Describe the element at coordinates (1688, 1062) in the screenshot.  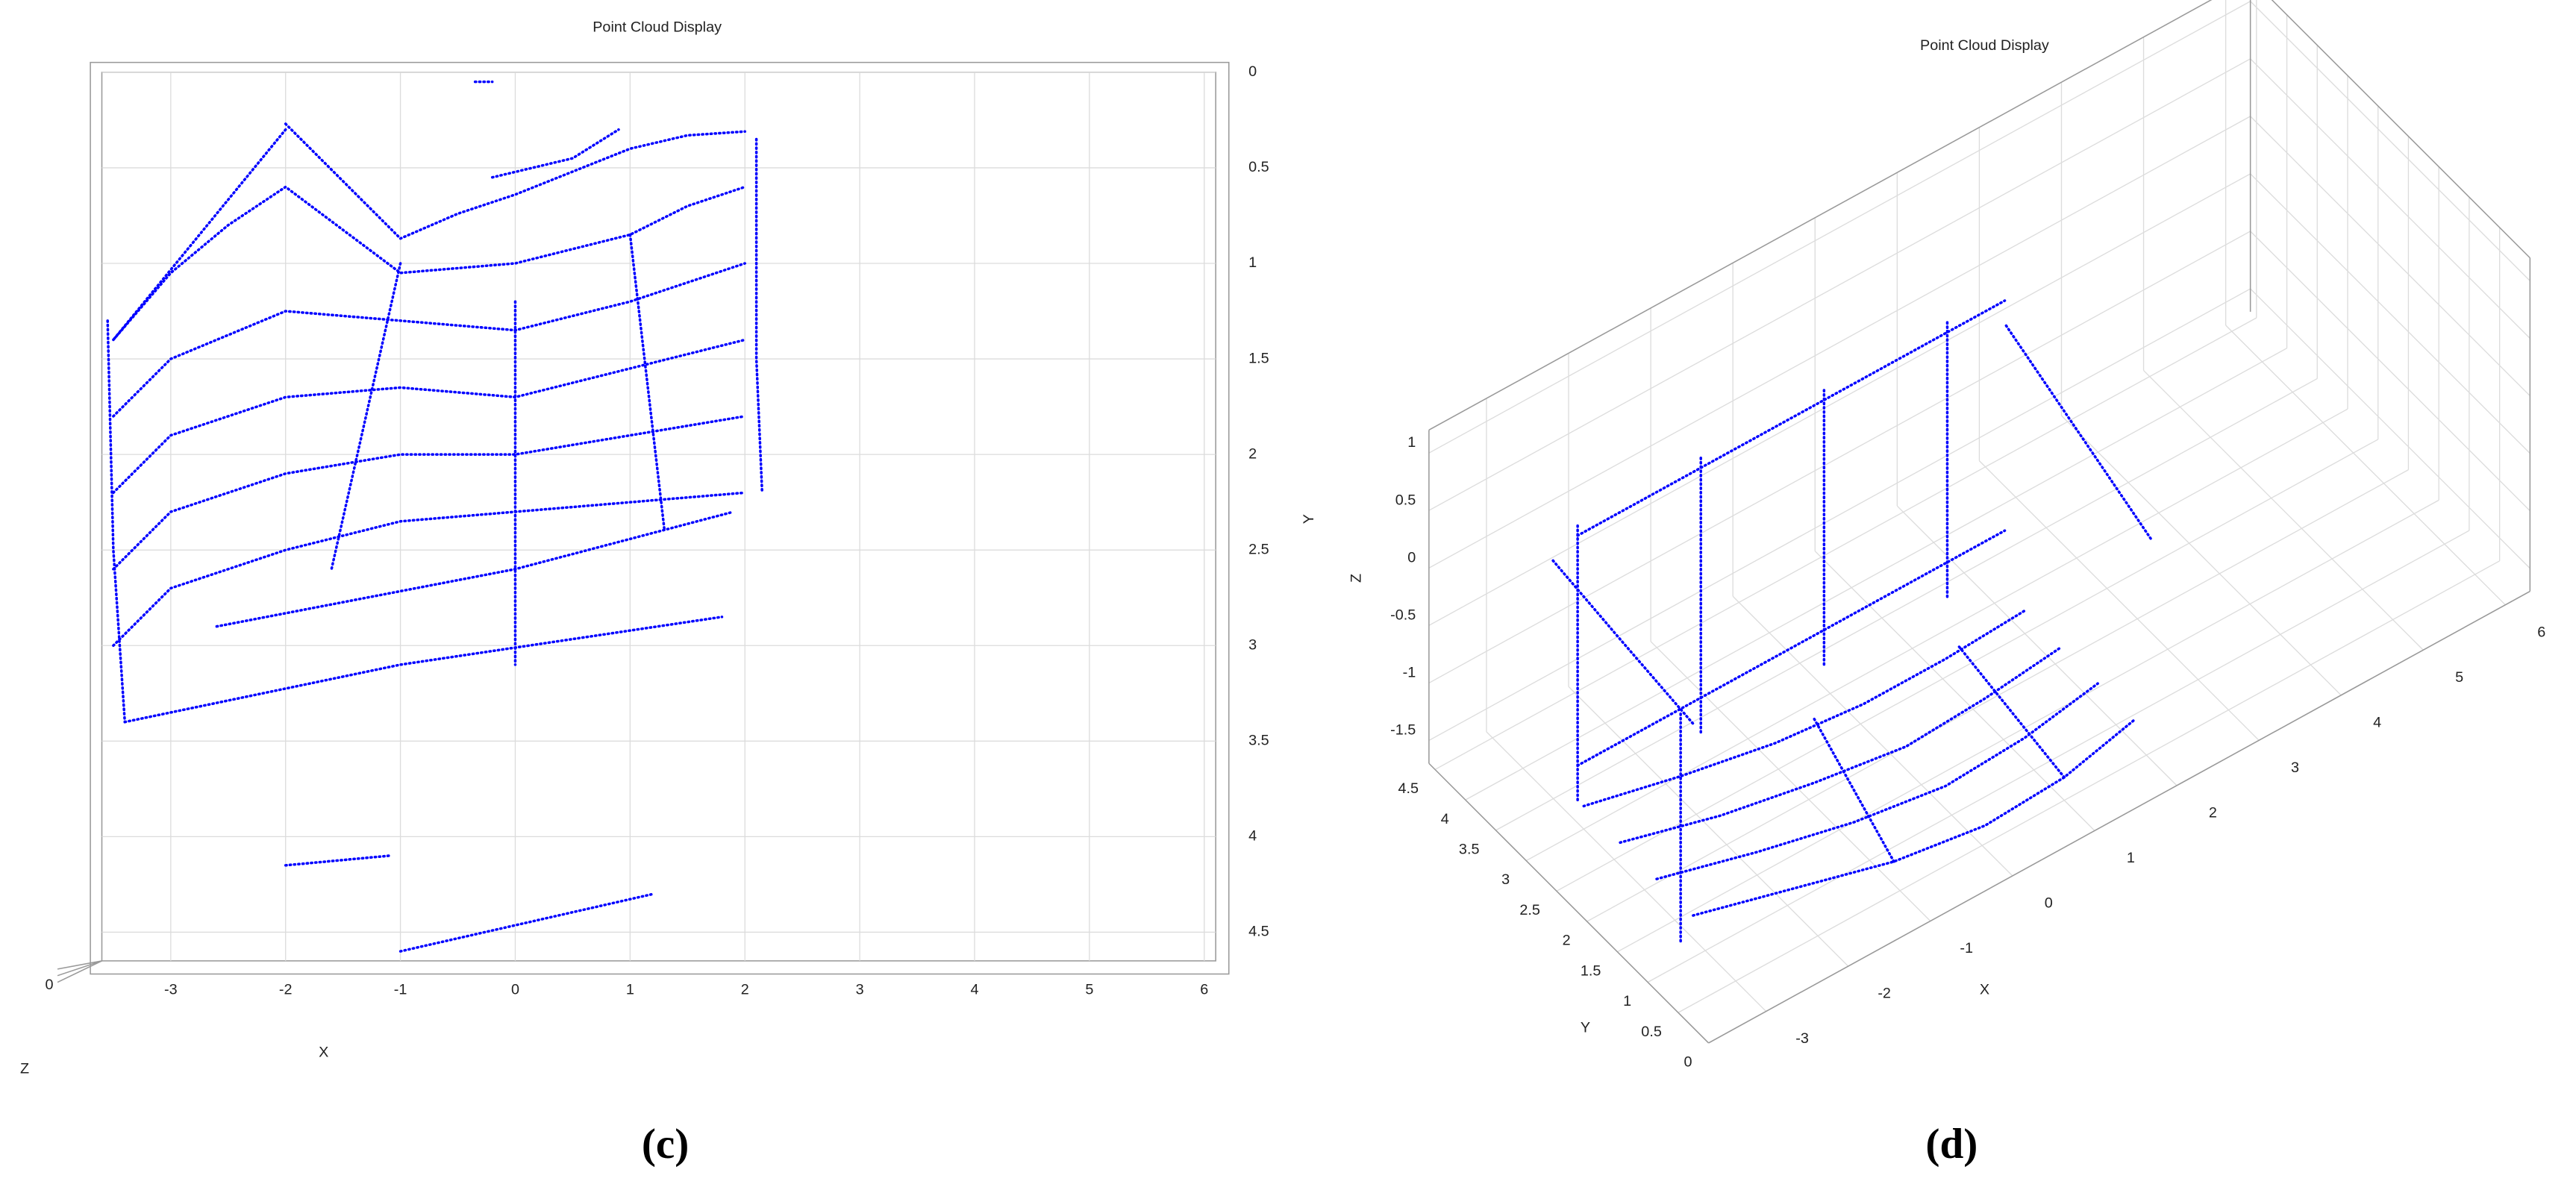
I see `y-tick-label: 0` at that location.